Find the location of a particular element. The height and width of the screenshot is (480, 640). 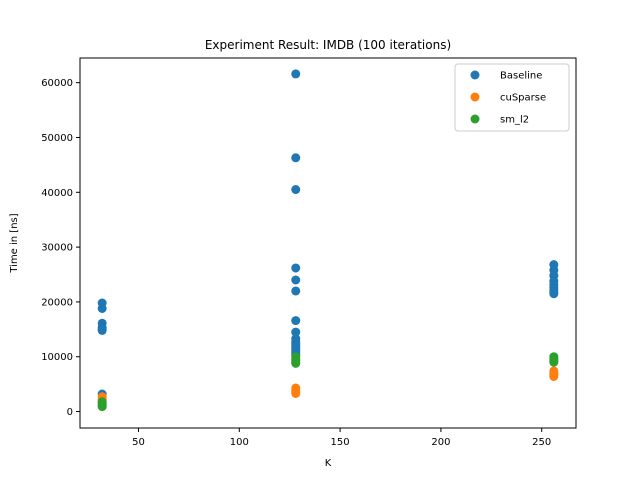

y-tick-label: 0 is located at coordinates (70, 412).